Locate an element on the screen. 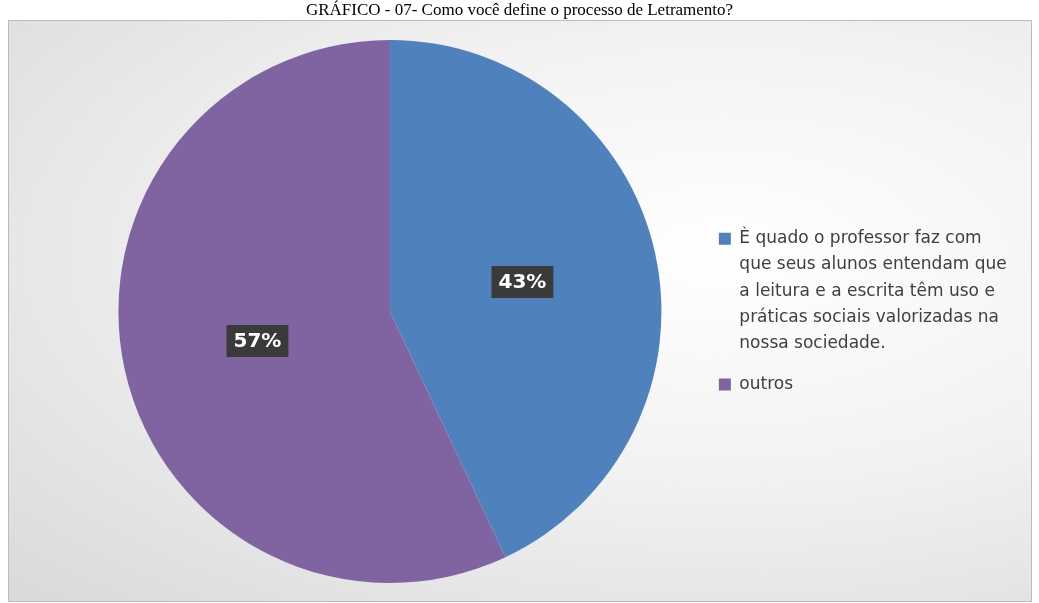 The height and width of the screenshot is (603, 1039). data-label: 57% is located at coordinates (257, 340).